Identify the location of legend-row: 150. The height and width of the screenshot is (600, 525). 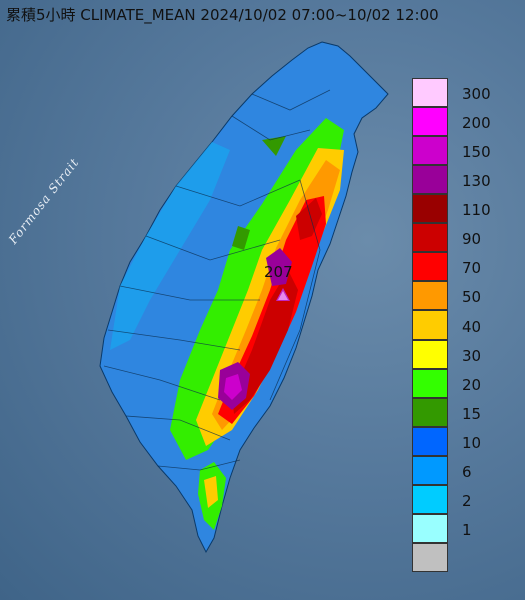
(458, 151).